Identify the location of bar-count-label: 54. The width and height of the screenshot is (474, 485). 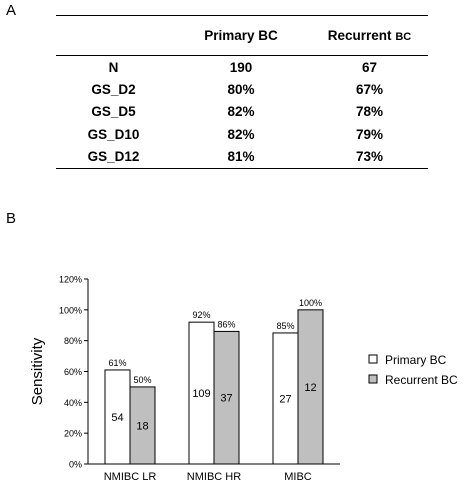
(117, 418).